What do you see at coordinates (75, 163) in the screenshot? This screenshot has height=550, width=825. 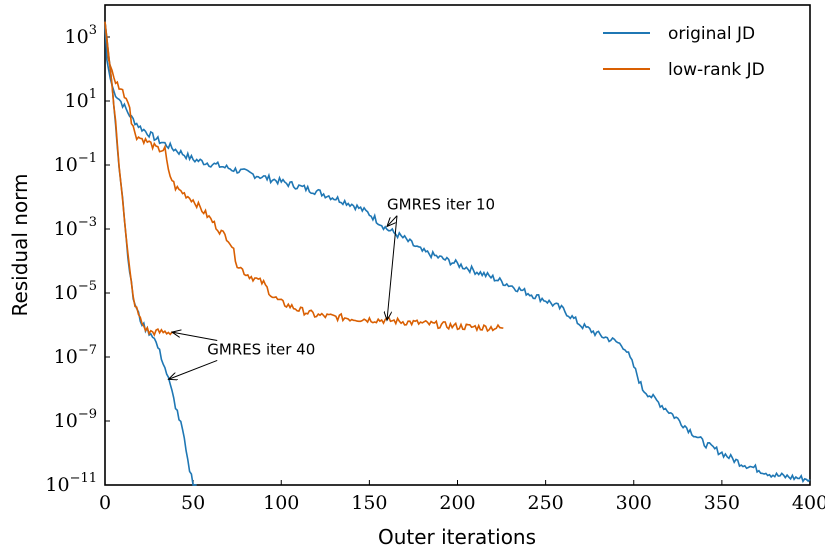 I see `y-tick-label: 10⁻¹` at bounding box center [75, 163].